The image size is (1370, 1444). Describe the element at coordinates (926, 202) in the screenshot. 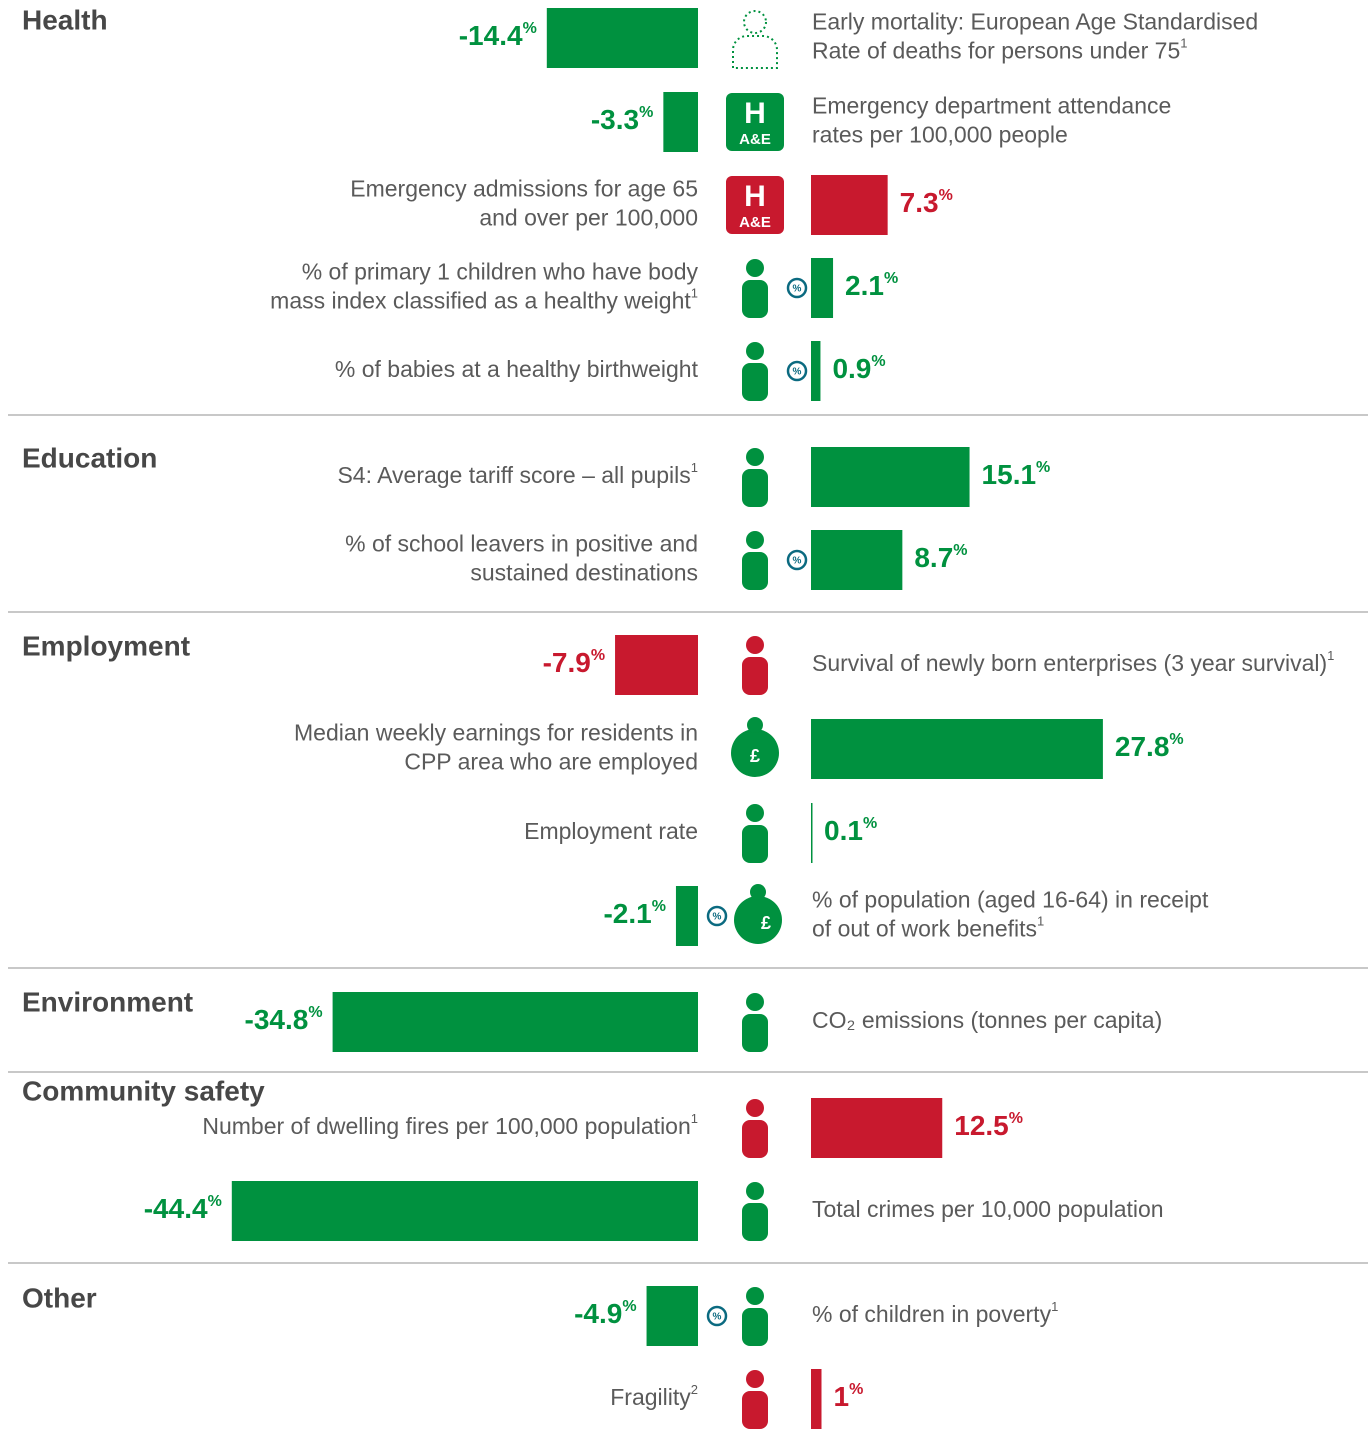

I see `value-label: 7.3%` at that location.